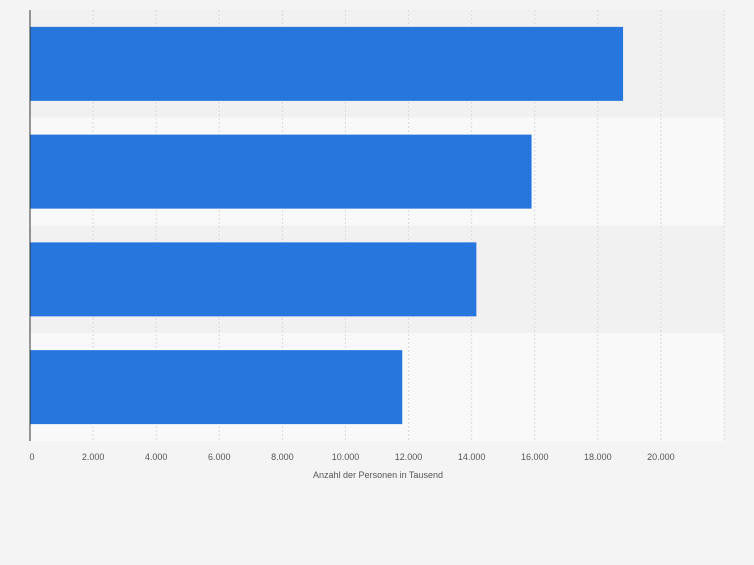 The image size is (754, 565). Describe the element at coordinates (31, 457) in the screenshot. I see `x-tick-label: 0` at that location.